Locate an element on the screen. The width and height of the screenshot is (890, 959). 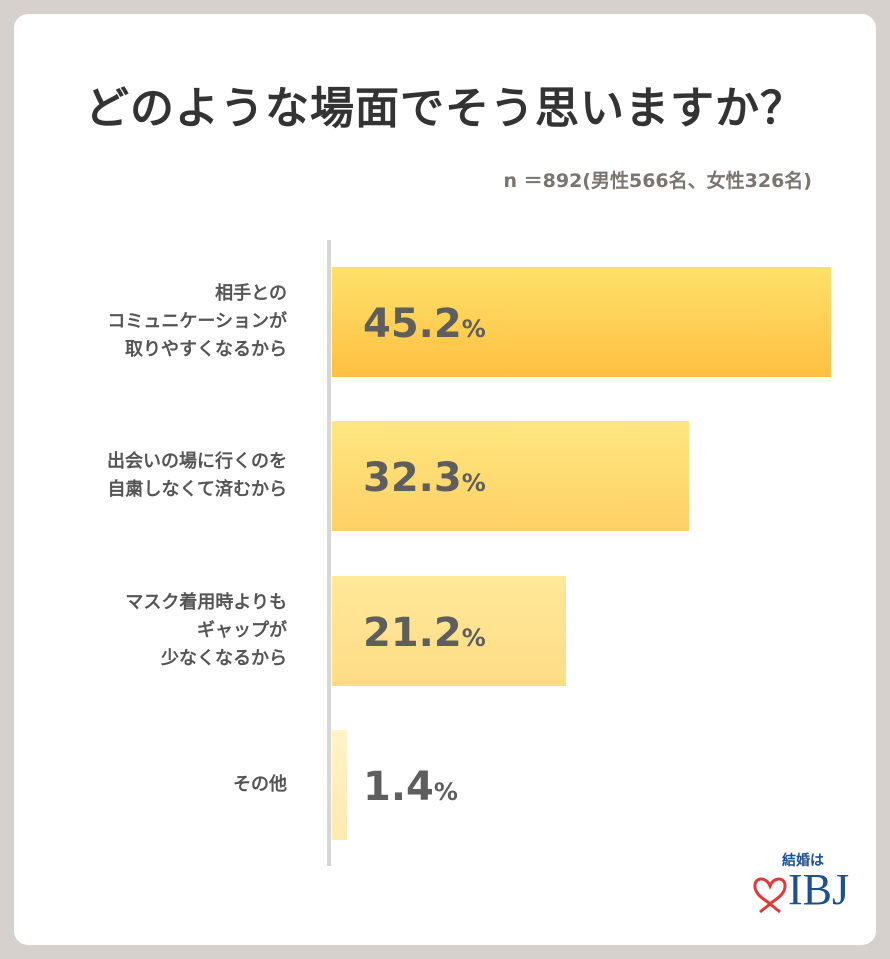
heart-icon is located at coordinates (770, 895).